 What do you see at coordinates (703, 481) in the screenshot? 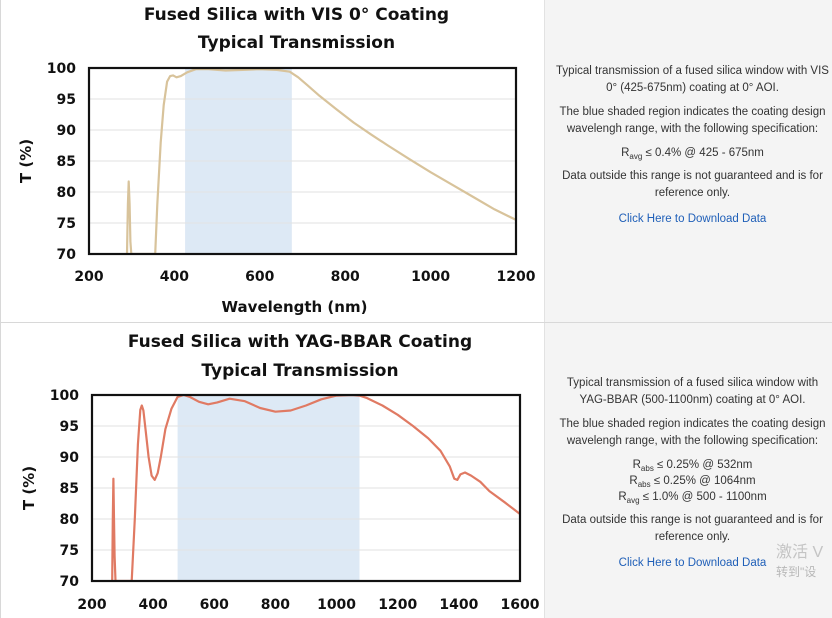
I see `spec-text: ≤ 0.25% @ 1064nm` at bounding box center [703, 481].